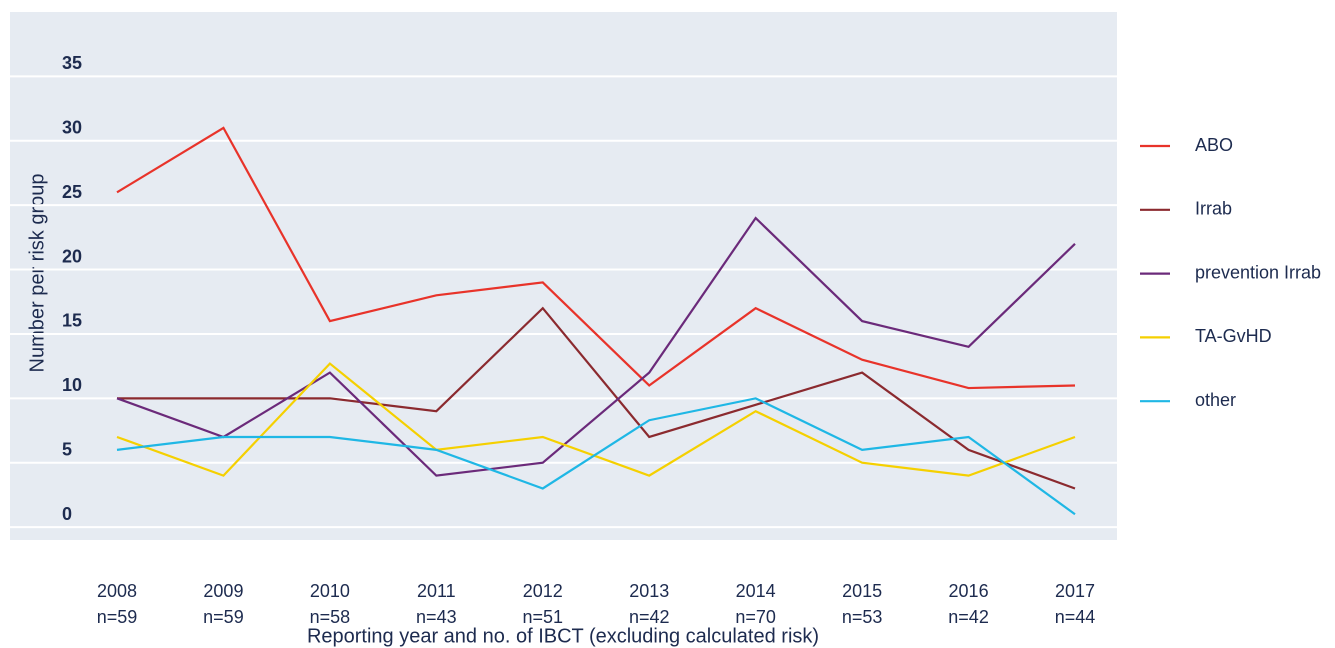 The width and height of the screenshot is (1335, 648). I want to click on y-tick-label: 0, so click(67, 514).